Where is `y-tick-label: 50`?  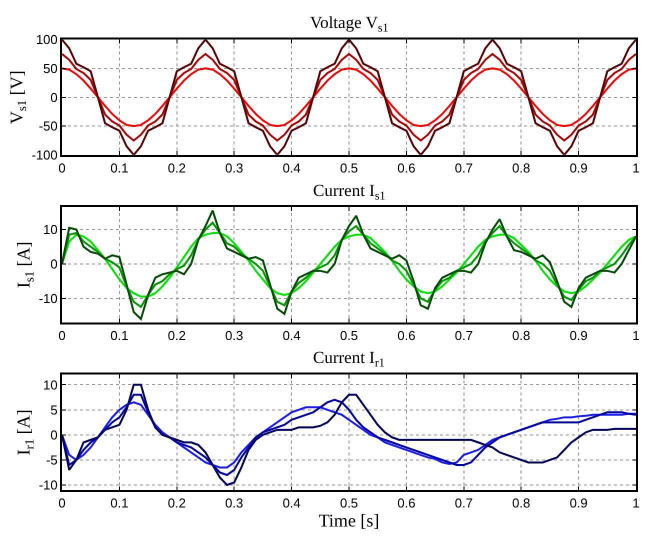 y-tick-label: 50 is located at coordinates (50, 68).